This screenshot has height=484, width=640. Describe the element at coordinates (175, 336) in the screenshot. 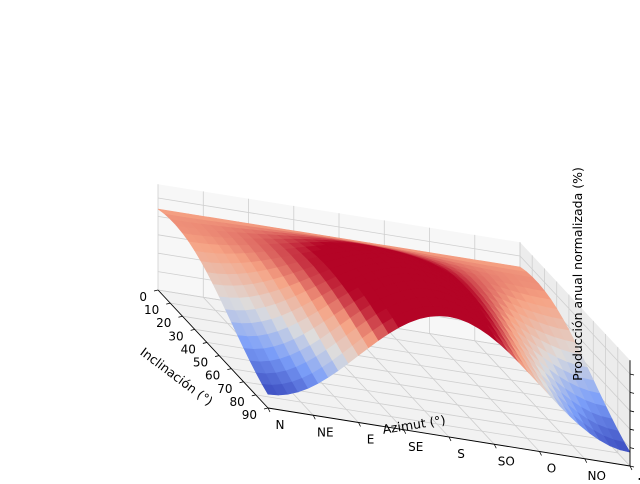

I see `y-tick-label: 30` at that location.